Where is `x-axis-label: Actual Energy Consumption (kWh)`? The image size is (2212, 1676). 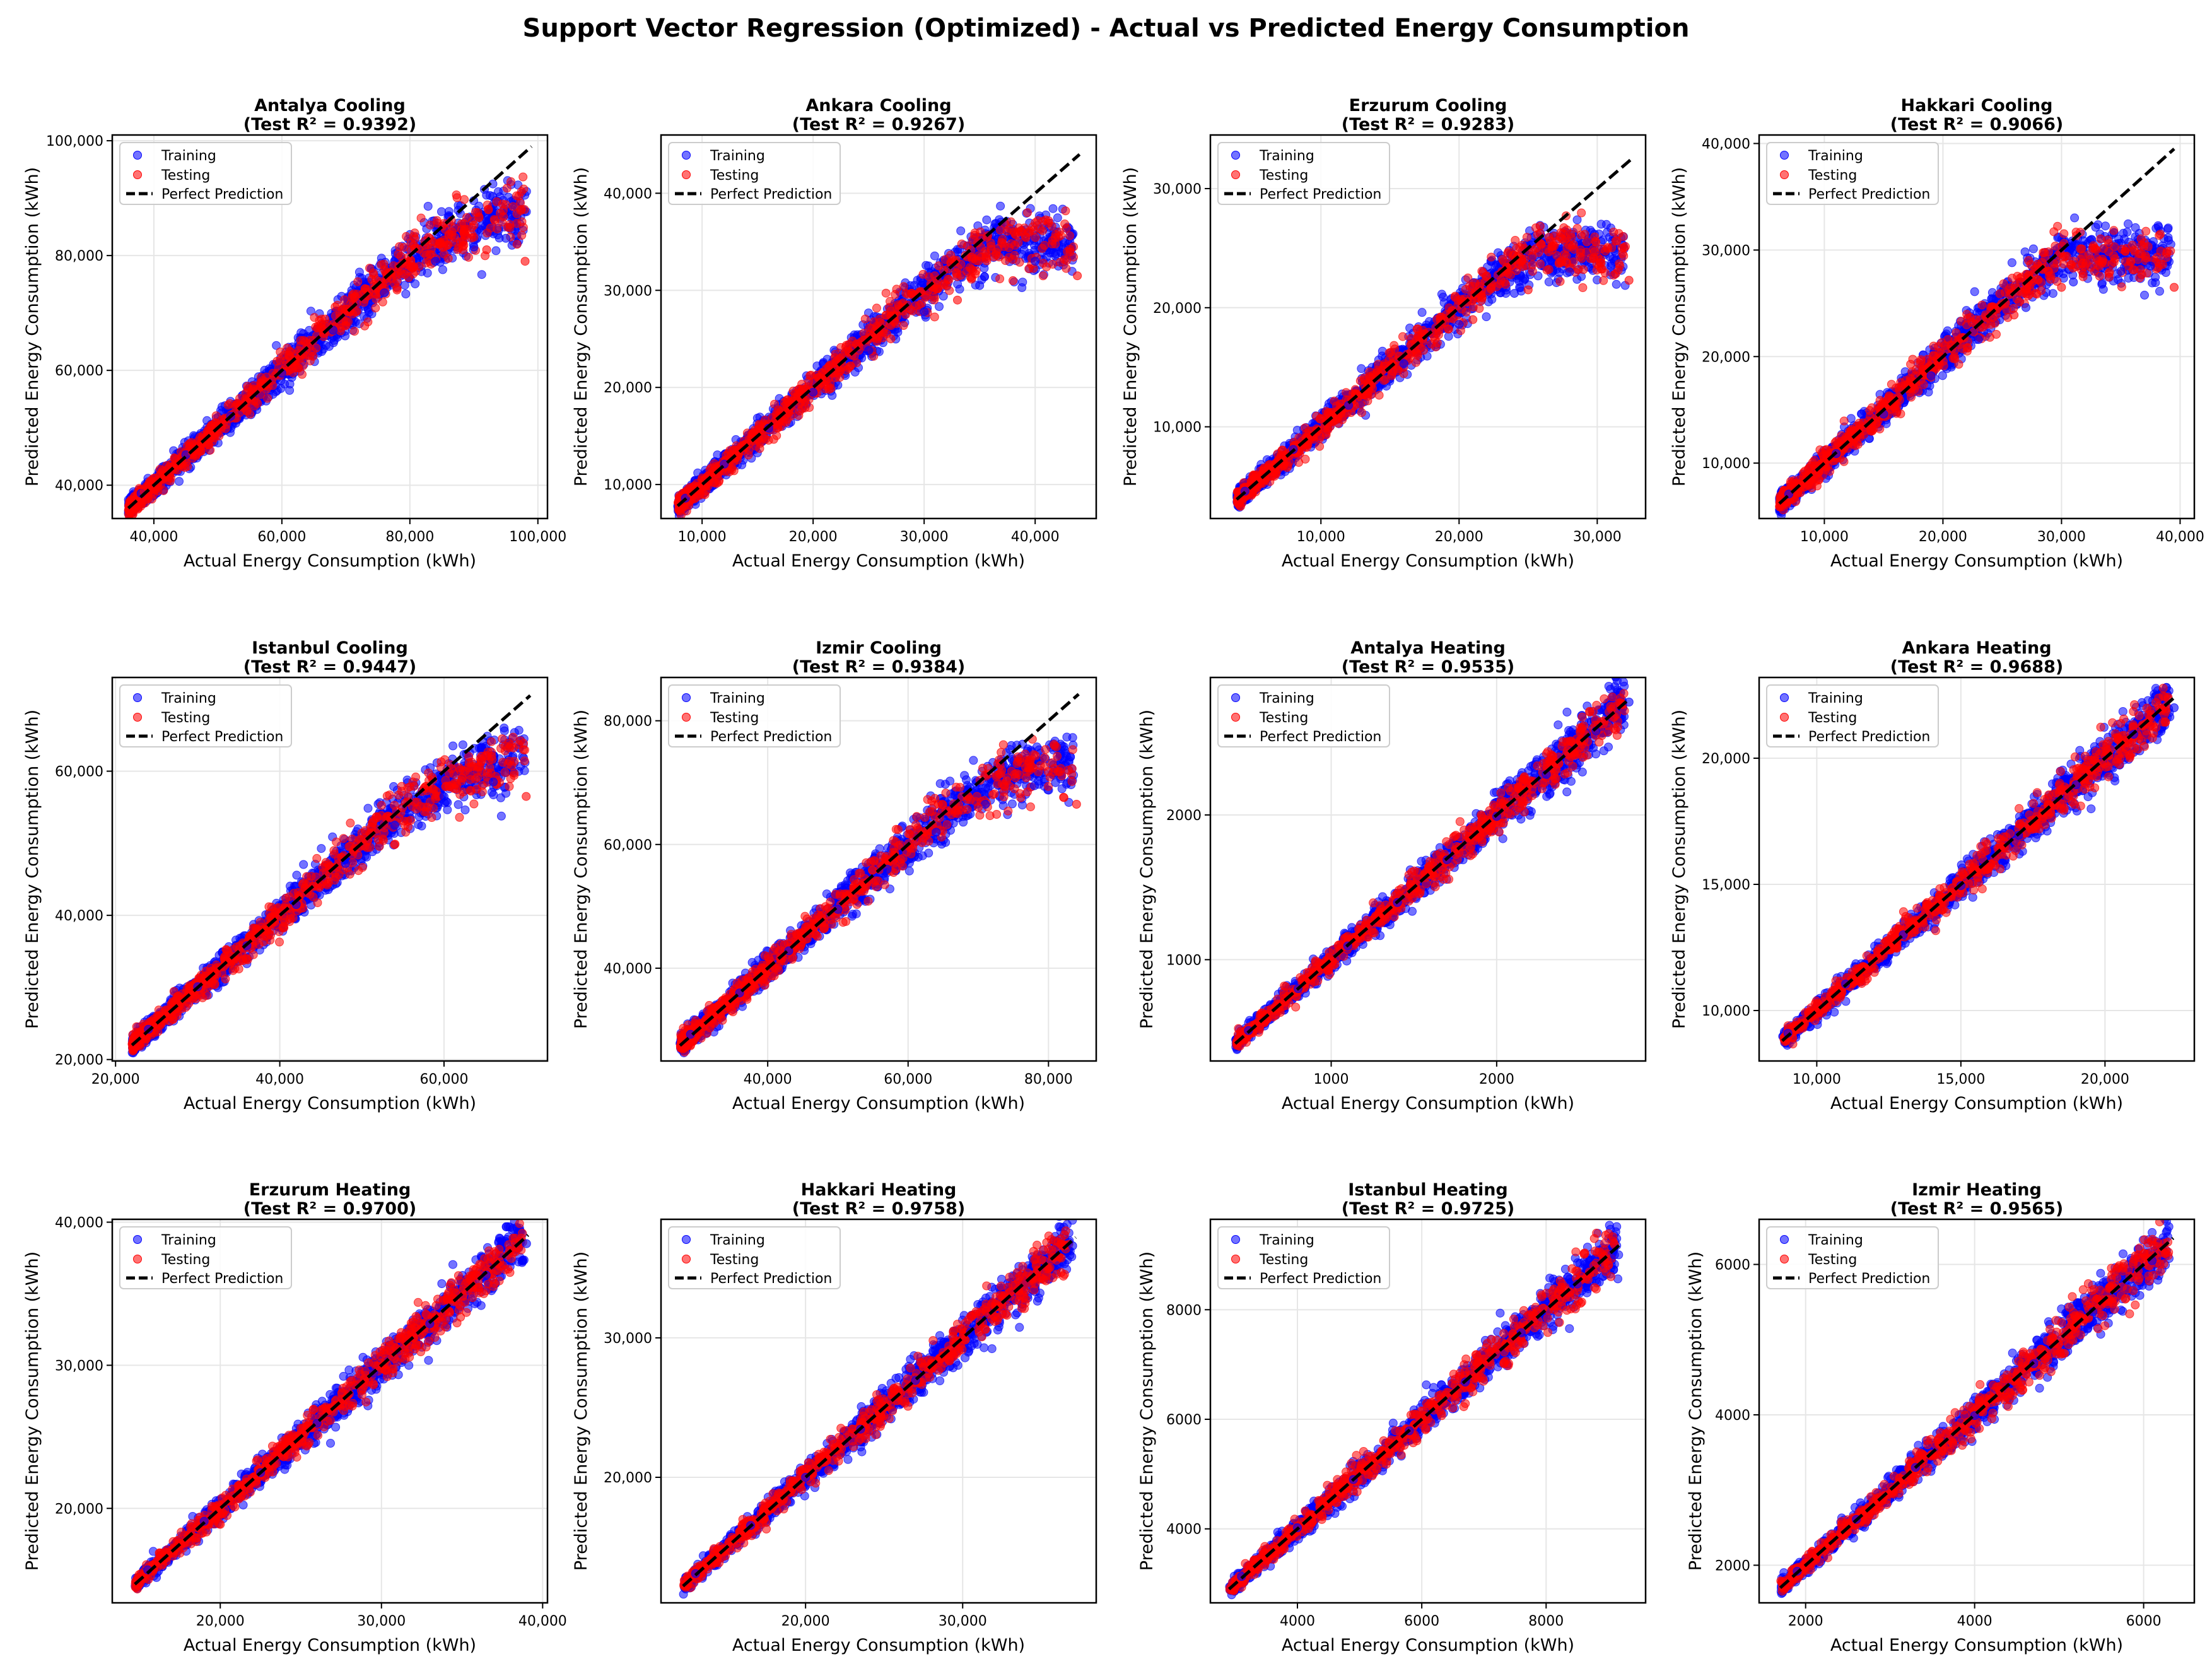
x-axis-label: Actual Energy Consumption (kWh) is located at coordinates (330, 561).